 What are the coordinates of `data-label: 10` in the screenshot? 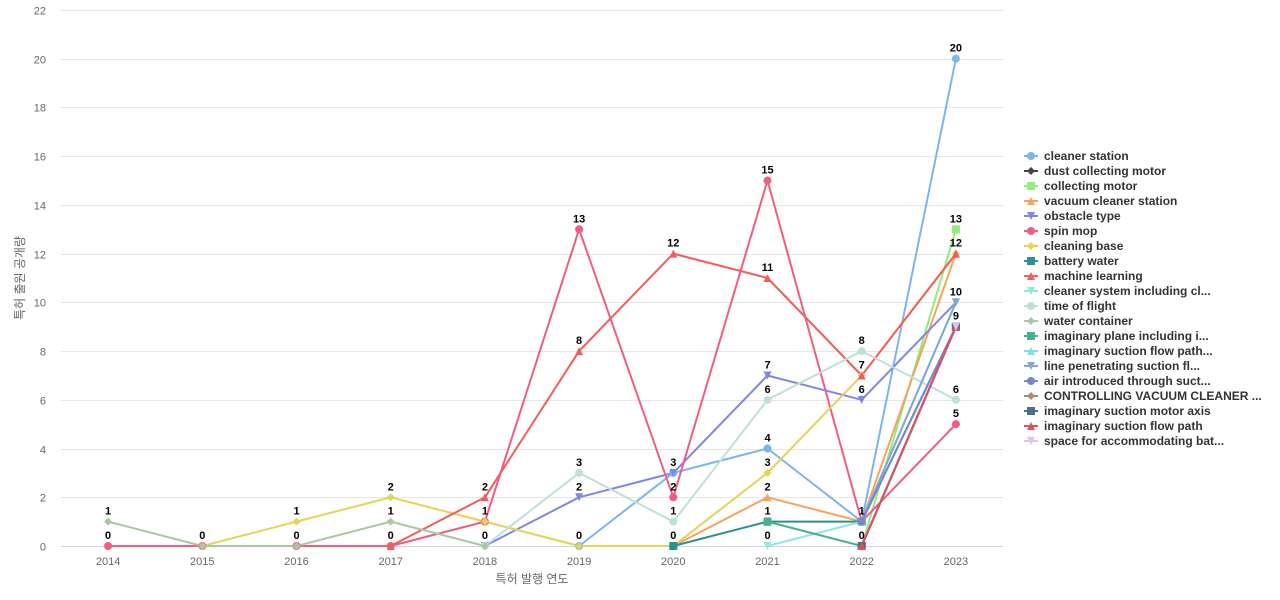 It's located at (956, 292).